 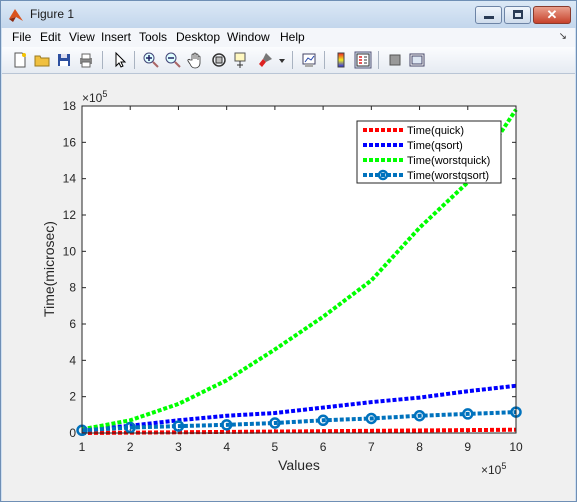 What do you see at coordinates (72, 397) in the screenshot?
I see `y-tick-label: 2` at bounding box center [72, 397].